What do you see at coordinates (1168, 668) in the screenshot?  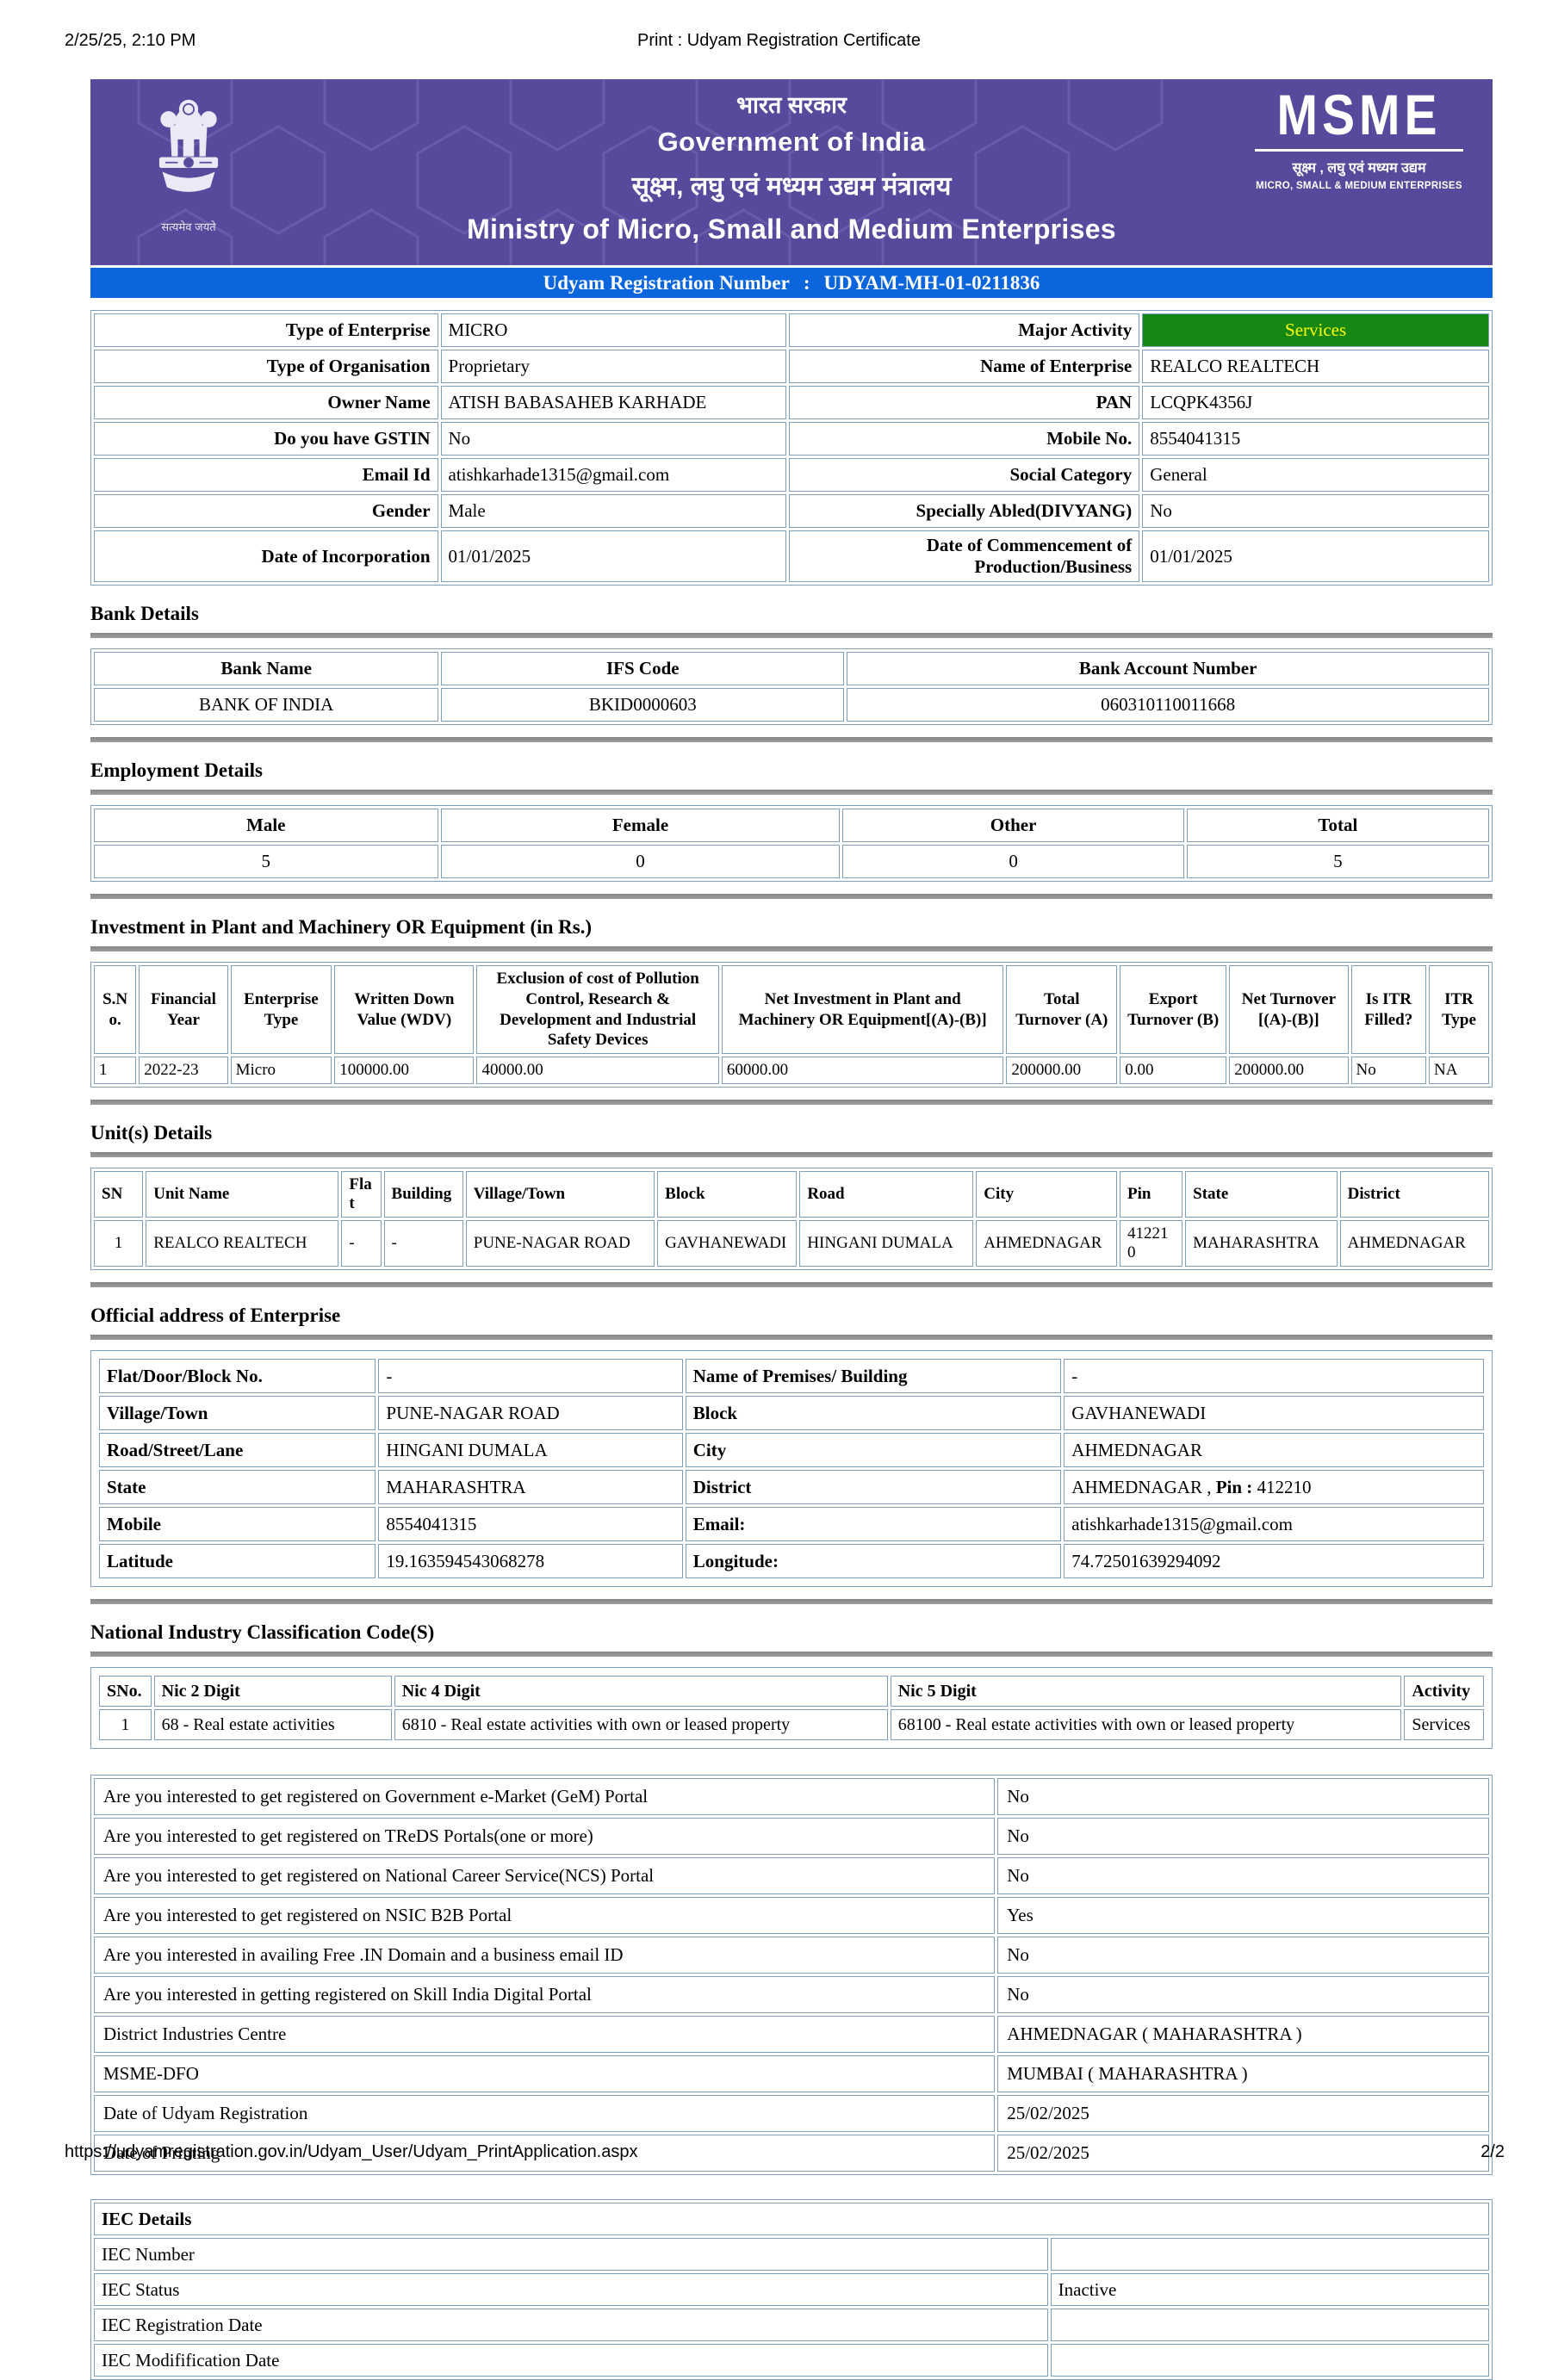 I see `header-cell: Bank Account Number` at bounding box center [1168, 668].